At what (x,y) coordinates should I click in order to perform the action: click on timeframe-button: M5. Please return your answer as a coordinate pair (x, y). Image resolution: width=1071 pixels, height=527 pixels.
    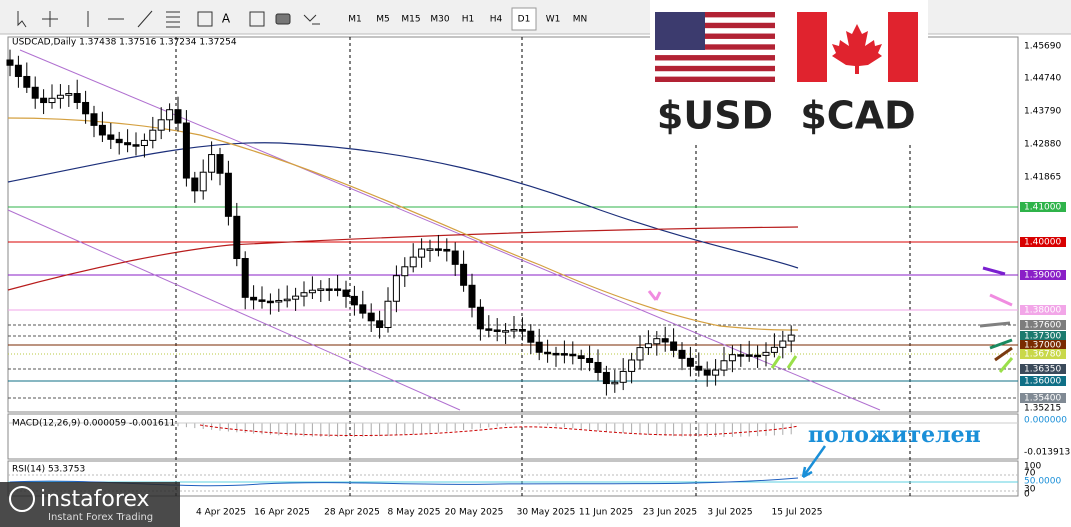
    Looking at the image, I should click on (383, 20).